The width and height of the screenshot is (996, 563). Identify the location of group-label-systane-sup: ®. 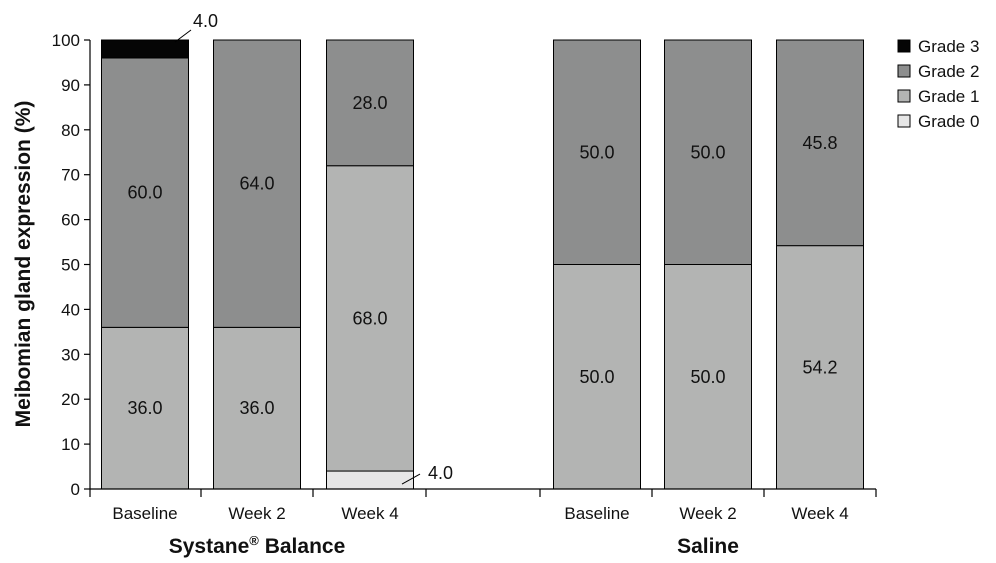
(254, 540).